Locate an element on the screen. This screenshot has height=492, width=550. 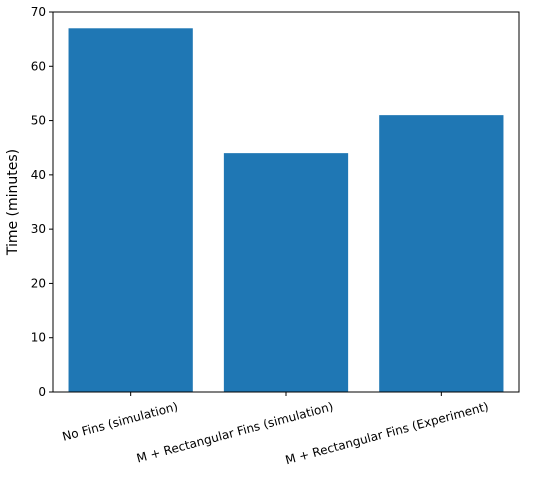
x-tick-label: No Fins (simulation) is located at coordinates (120, 421).